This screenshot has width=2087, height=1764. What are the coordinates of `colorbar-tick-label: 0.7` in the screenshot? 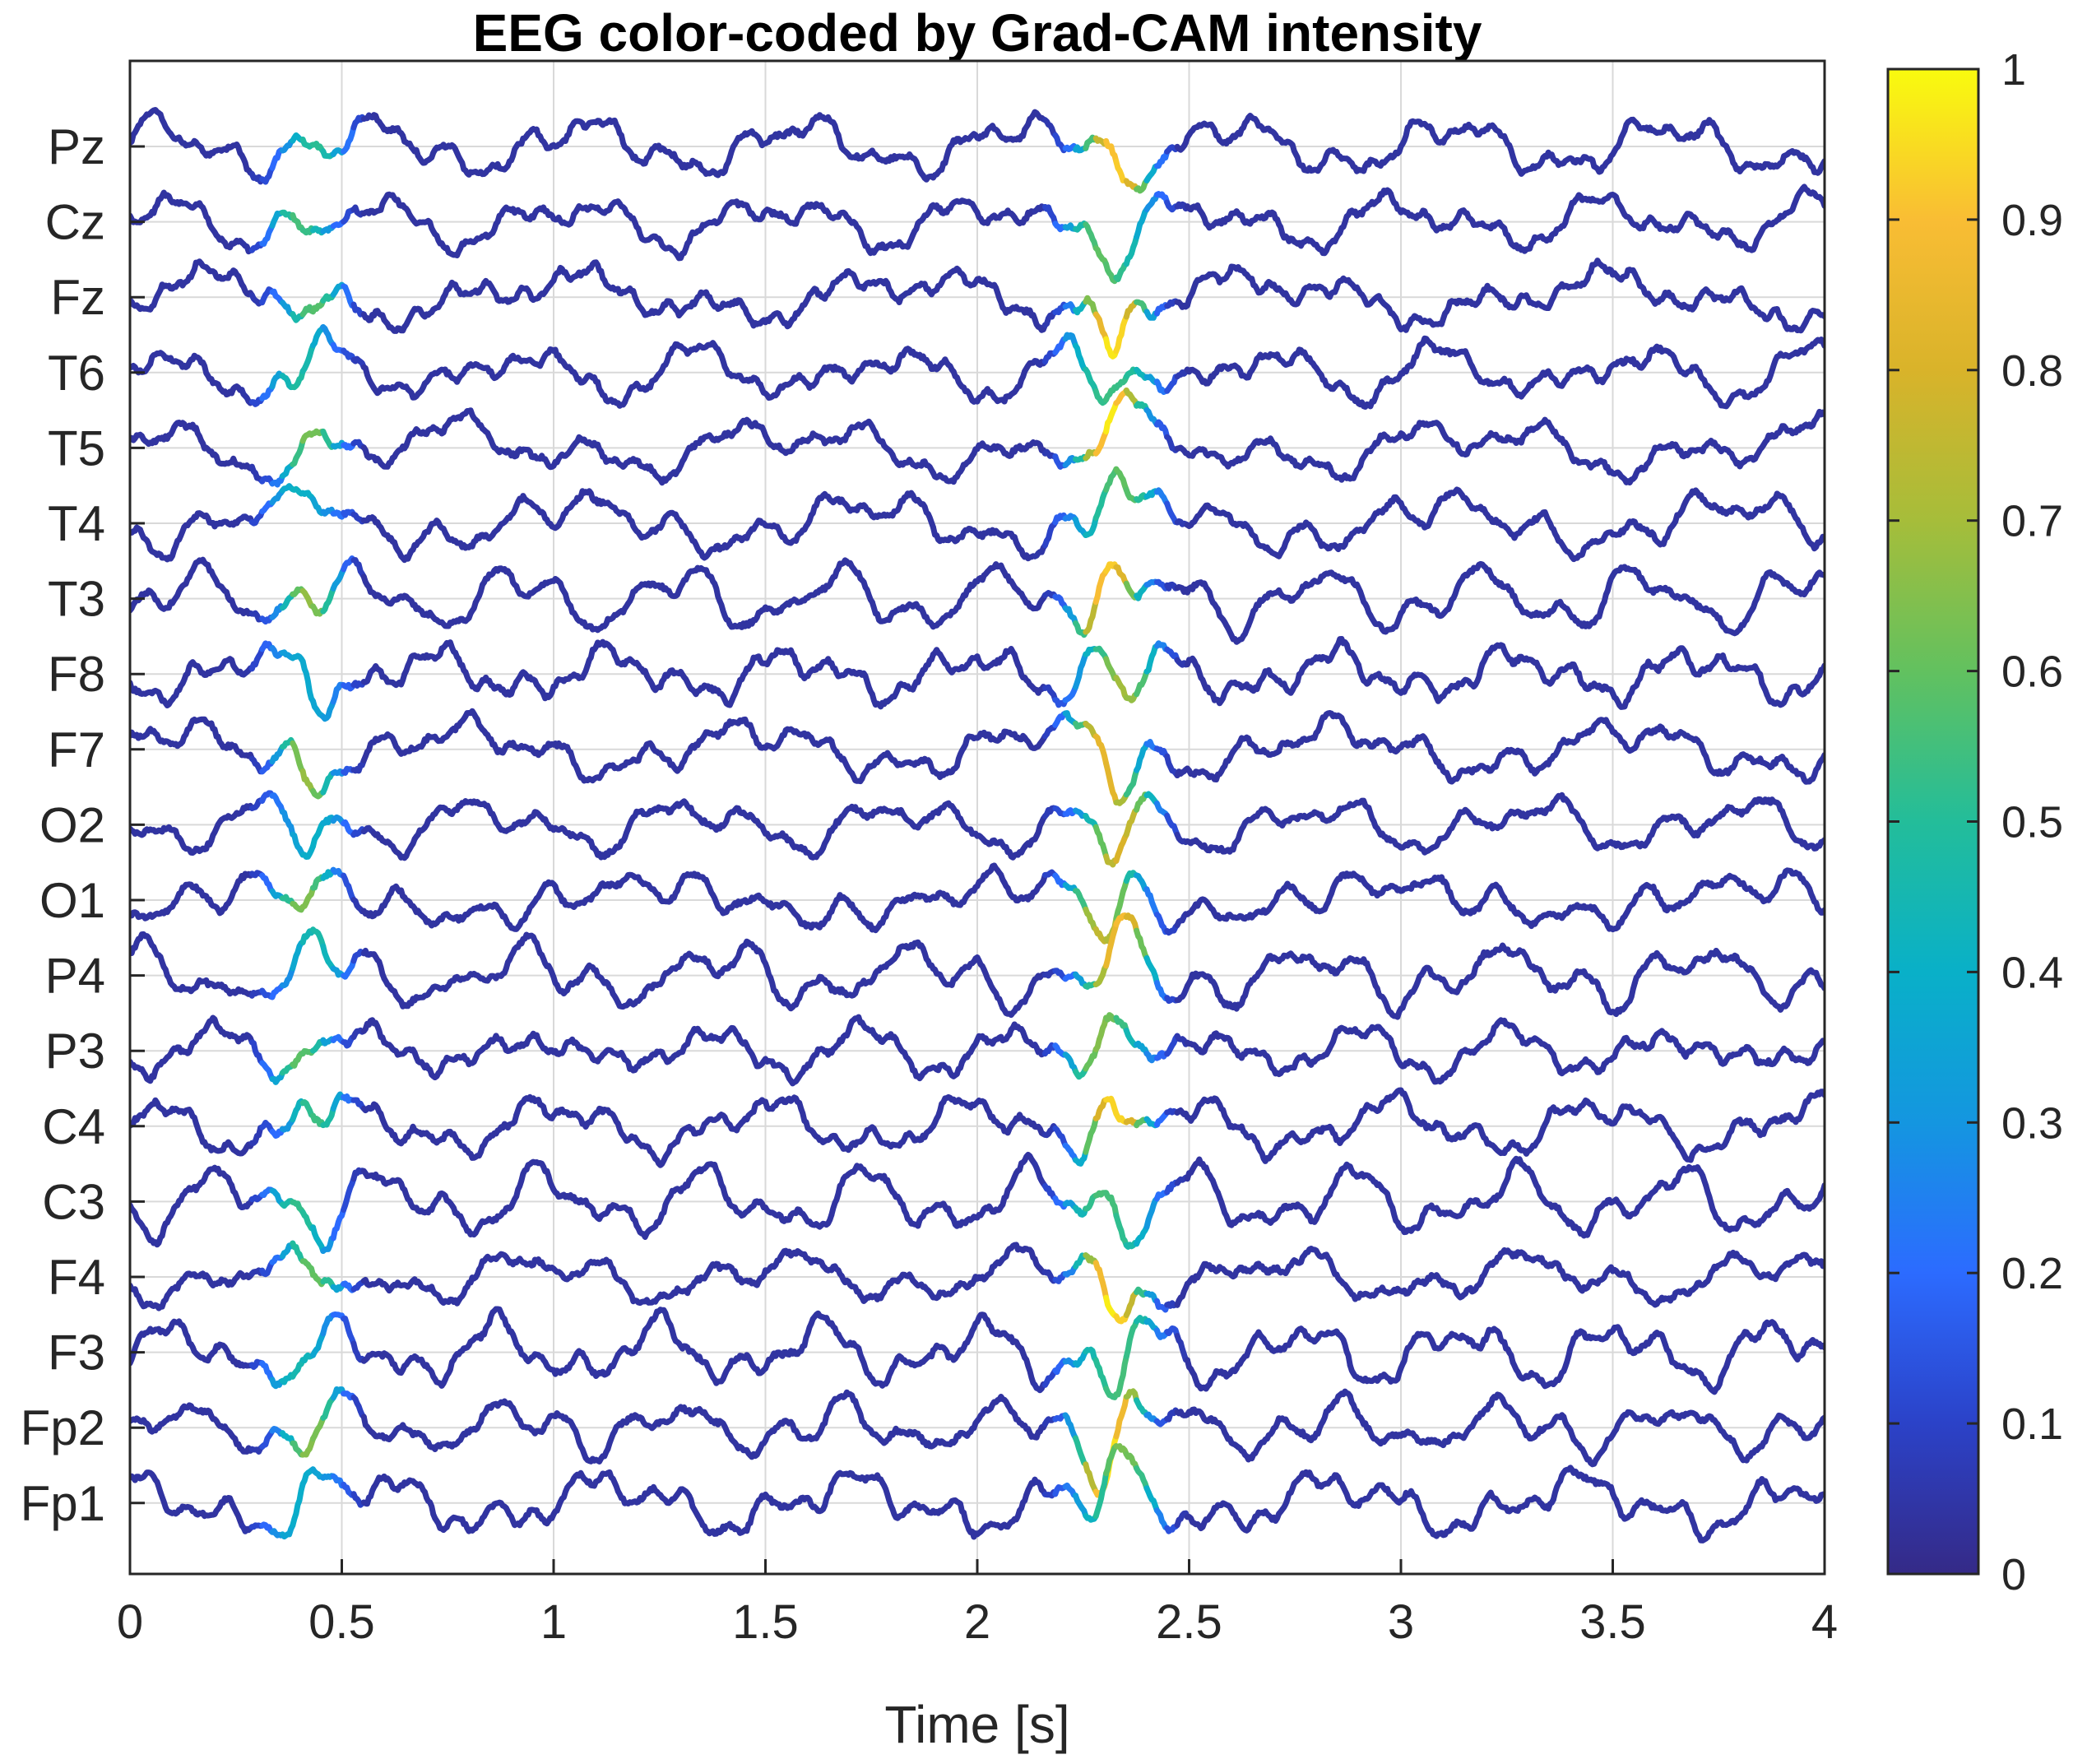 It's located at (2032, 521).